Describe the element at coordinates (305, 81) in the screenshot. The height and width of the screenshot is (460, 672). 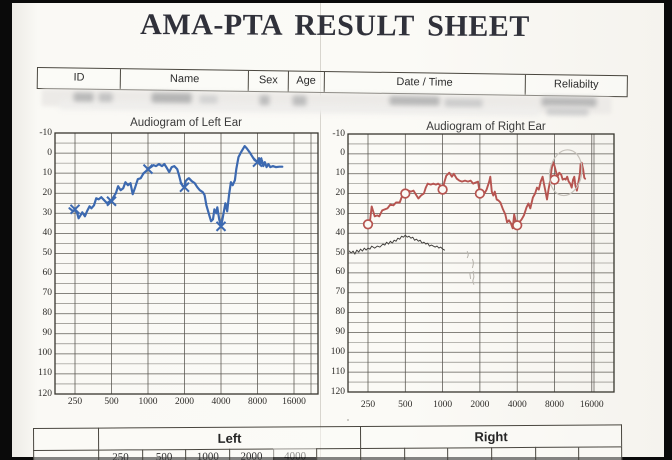
I see `header-col-age: Age` at that location.